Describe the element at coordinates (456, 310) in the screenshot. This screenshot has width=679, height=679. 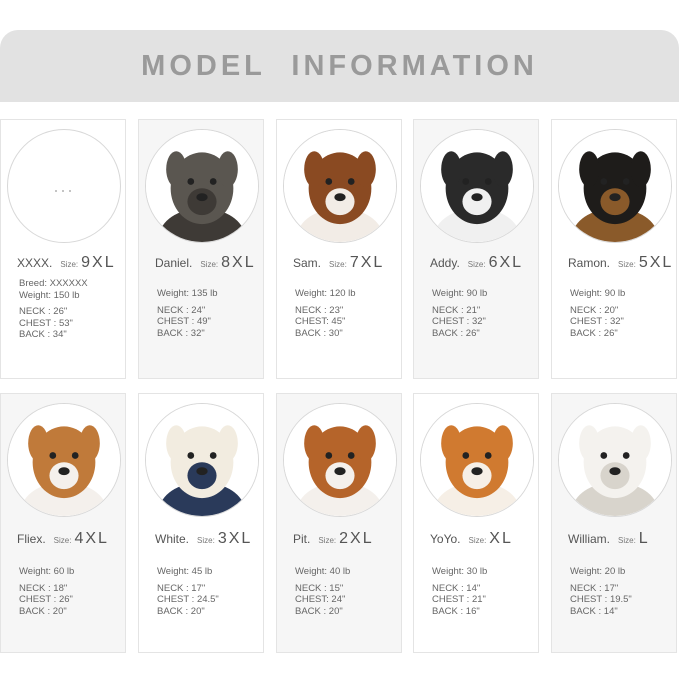
I see `neck: NECK : 21"` at that location.